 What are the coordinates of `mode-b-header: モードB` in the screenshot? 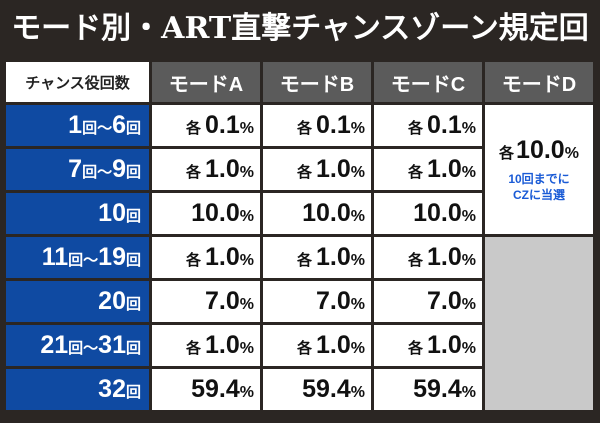 It's located at (317, 82).